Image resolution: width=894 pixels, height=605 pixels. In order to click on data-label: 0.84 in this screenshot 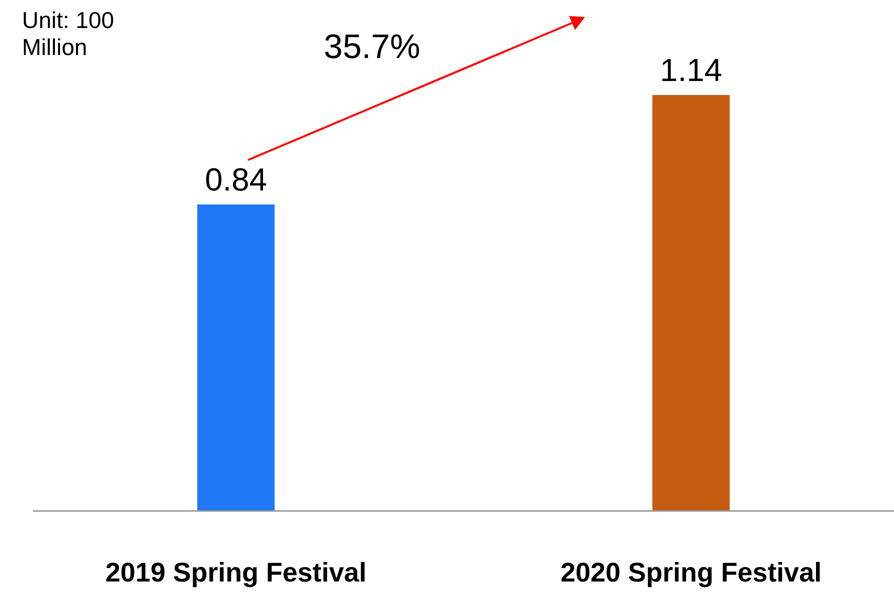, I will do `click(236, 179)`.